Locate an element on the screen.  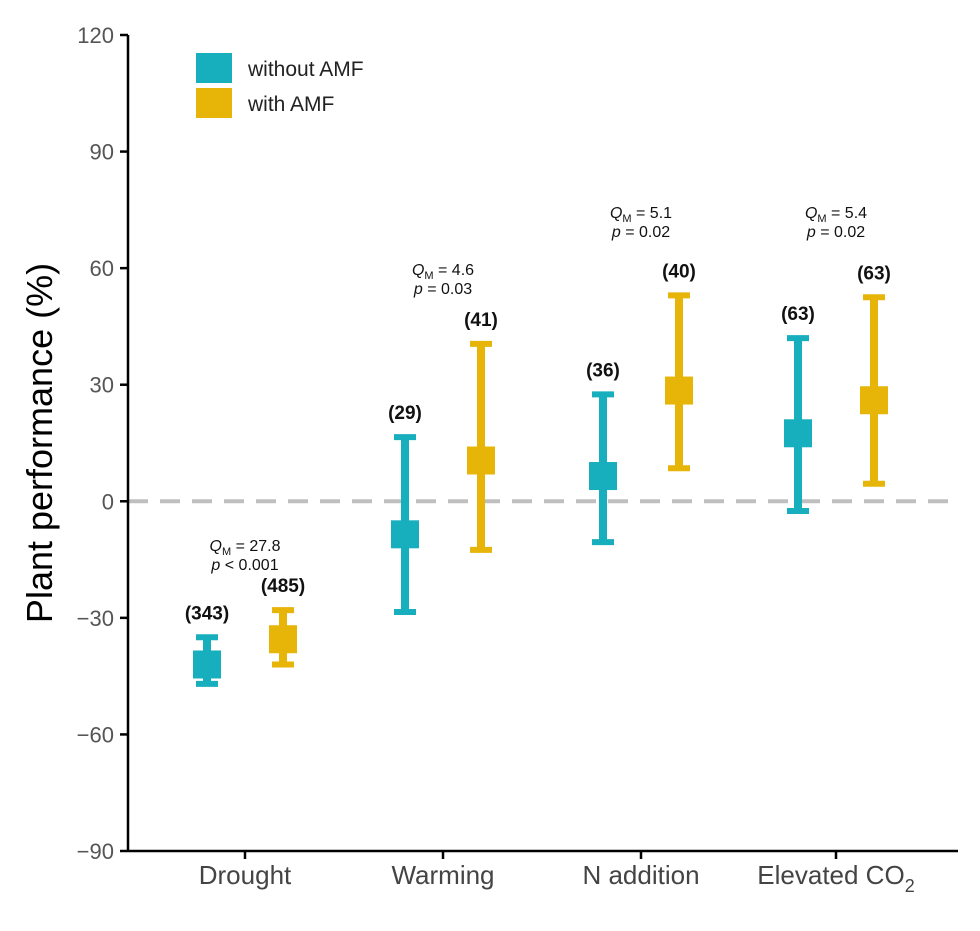
x-tick-label: N addition is located at coordinates (640, 875).